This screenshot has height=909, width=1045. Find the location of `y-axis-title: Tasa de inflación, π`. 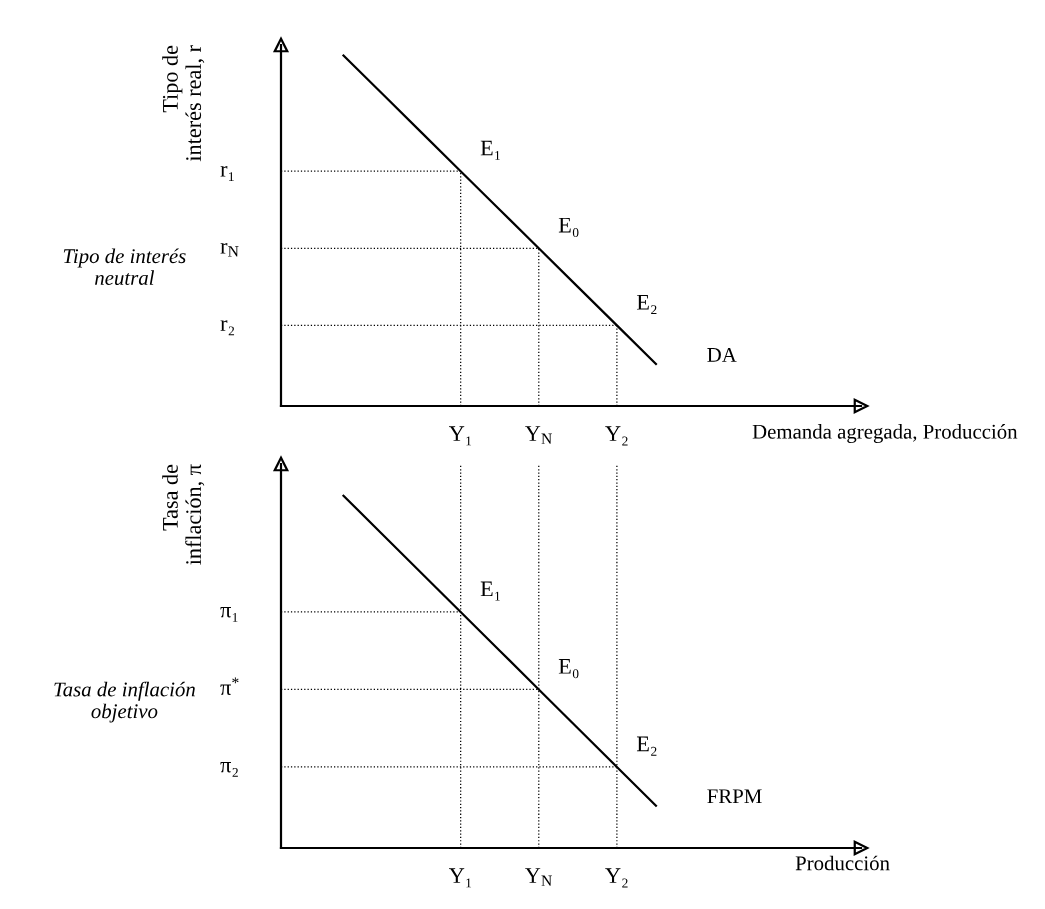

y-axis-title: Tasa de inflación, π is located at coordinates (183, 514).